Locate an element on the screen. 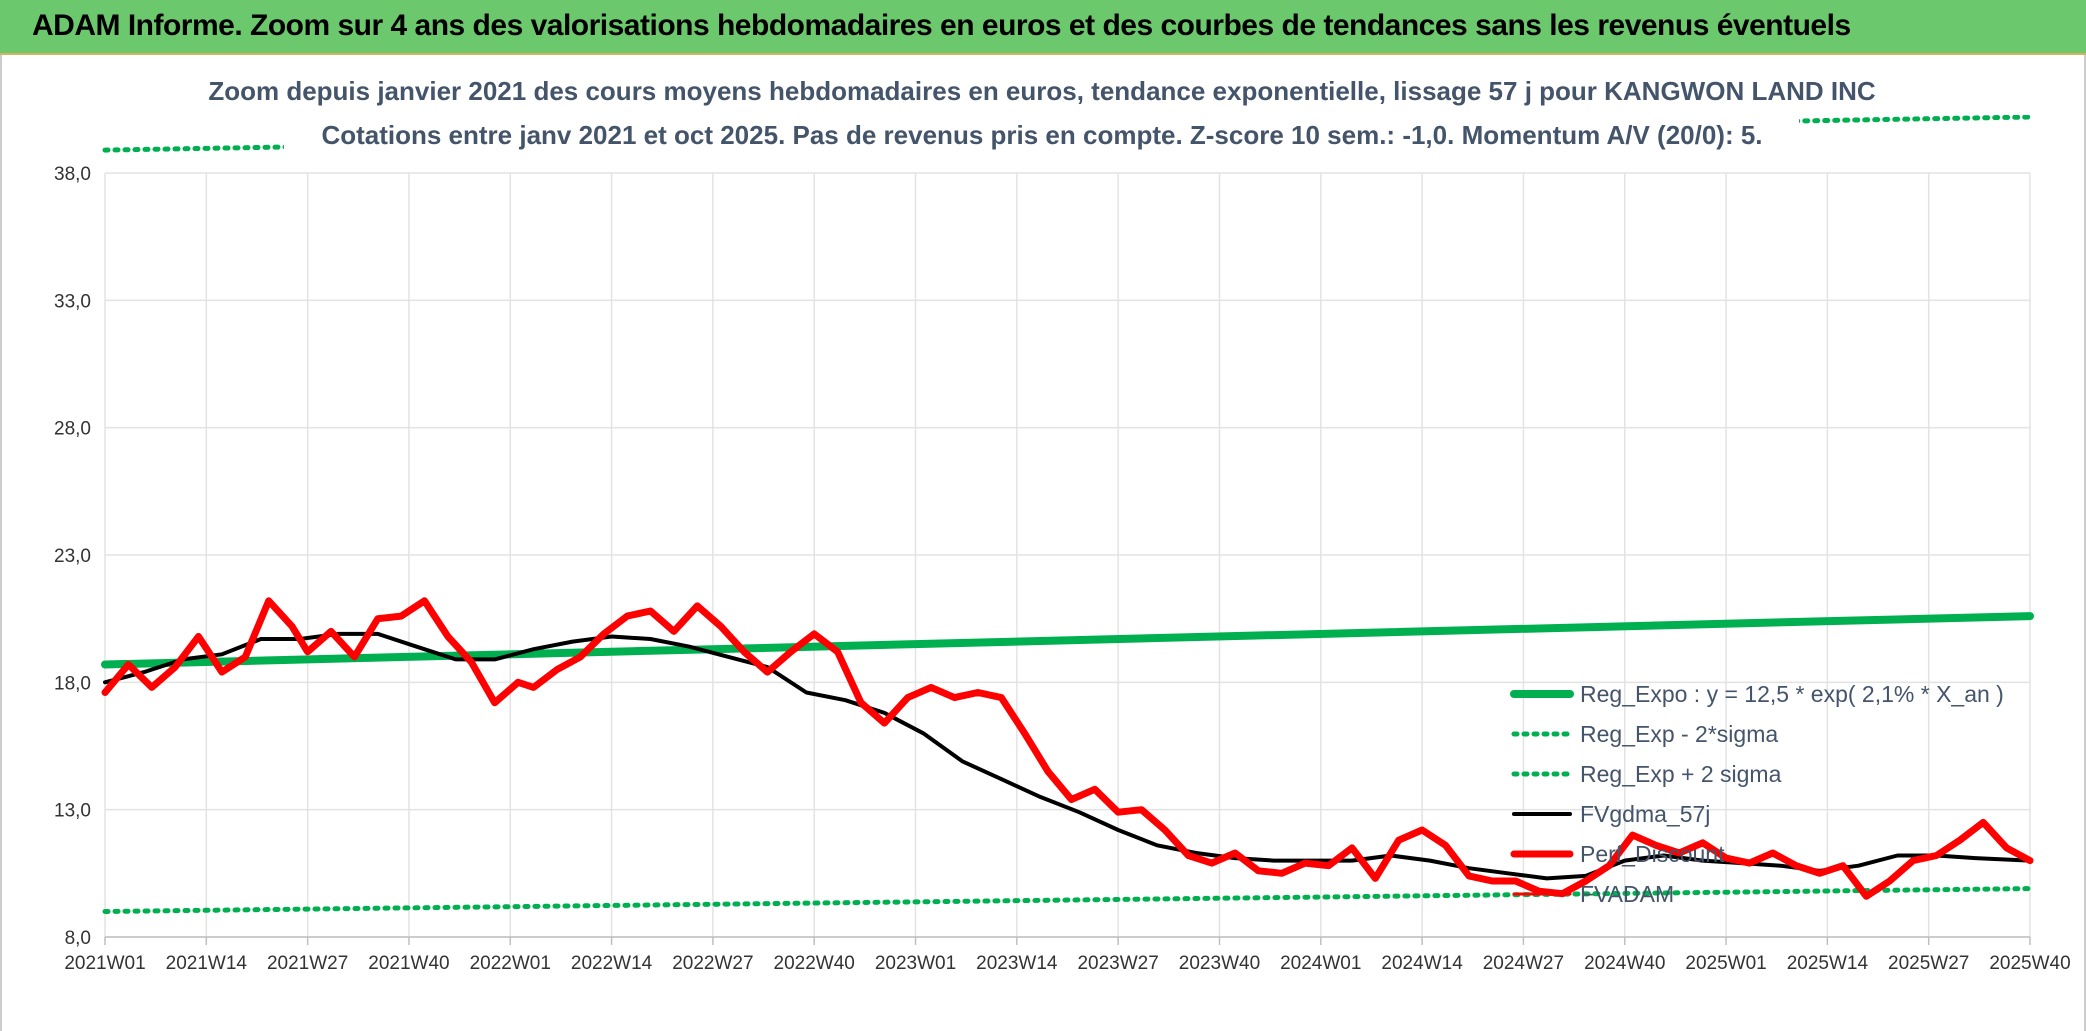  x-tick-label: 2025W40 is located at coordinates (2029, 963).